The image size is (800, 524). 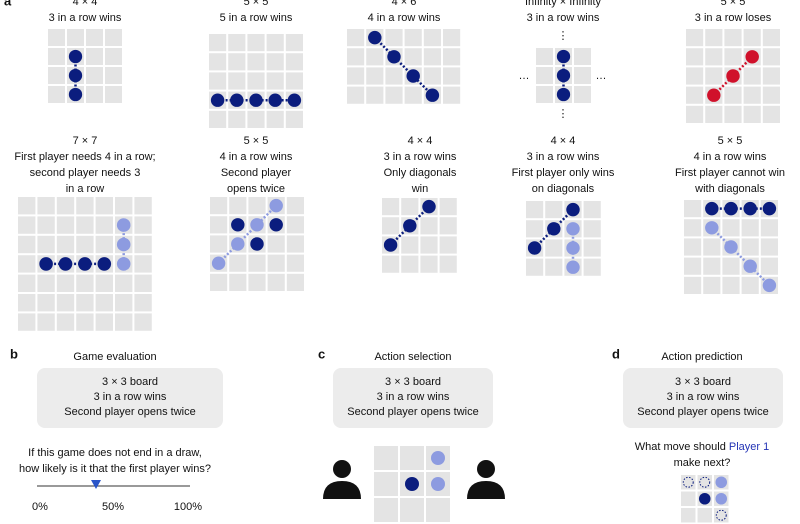 What do you see at coordinates (616, 353) in the screenshot?
I see `panel-label: d` at bounding box center [616, 353].